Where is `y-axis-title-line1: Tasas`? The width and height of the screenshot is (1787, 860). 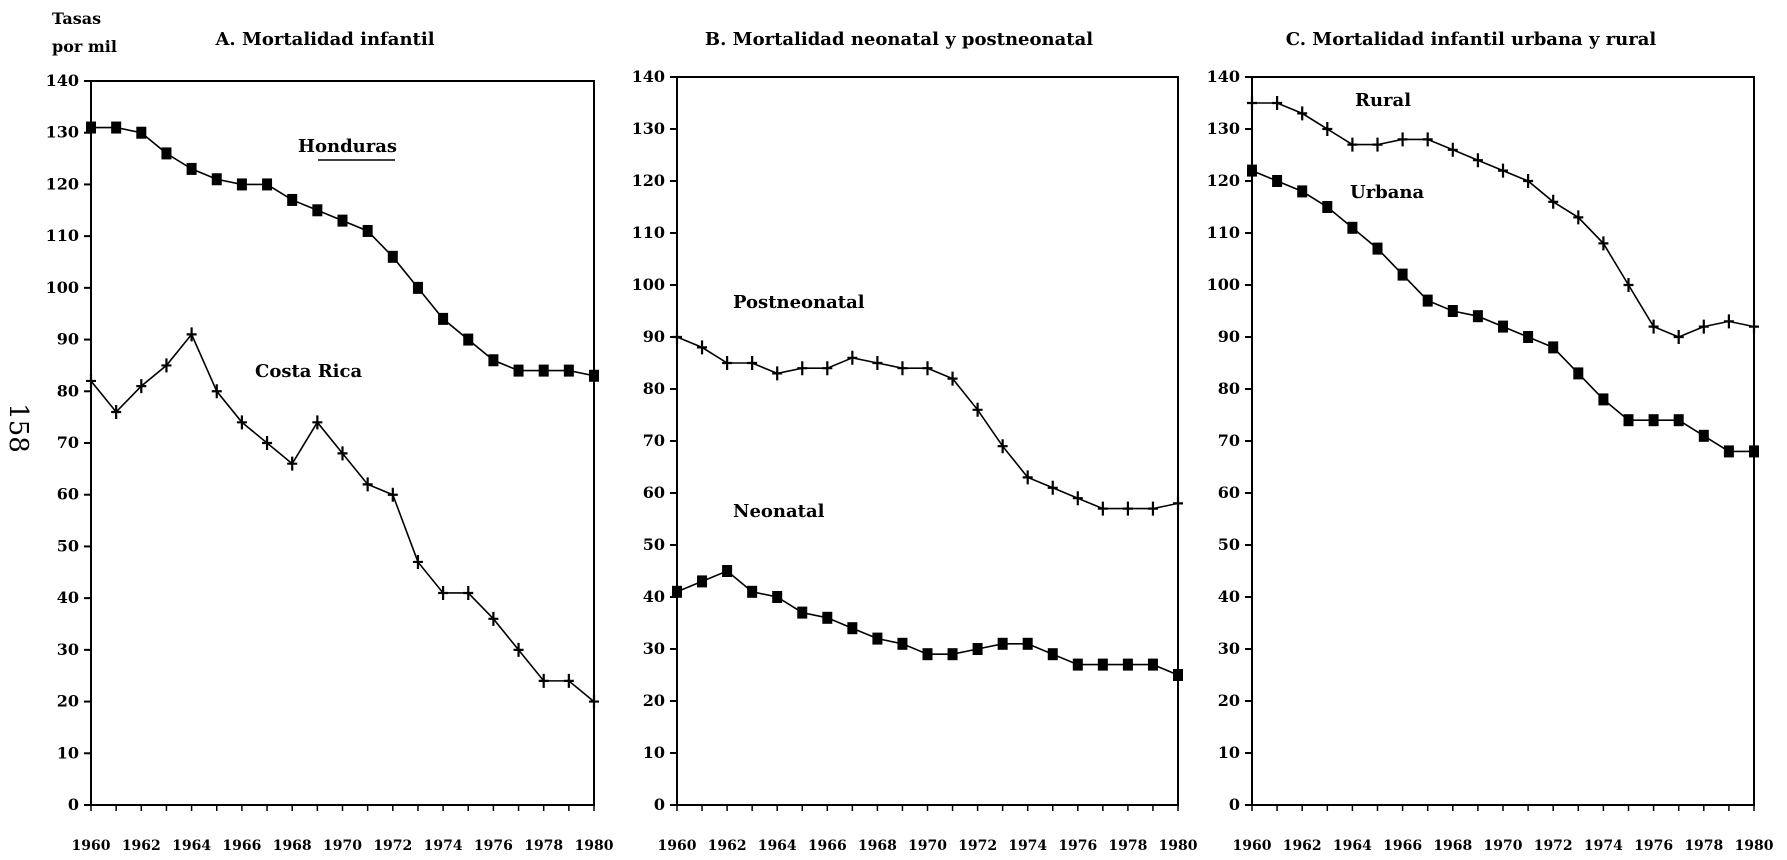
y-axis-title-line1: Tasas is located at coordinates (76, 18).